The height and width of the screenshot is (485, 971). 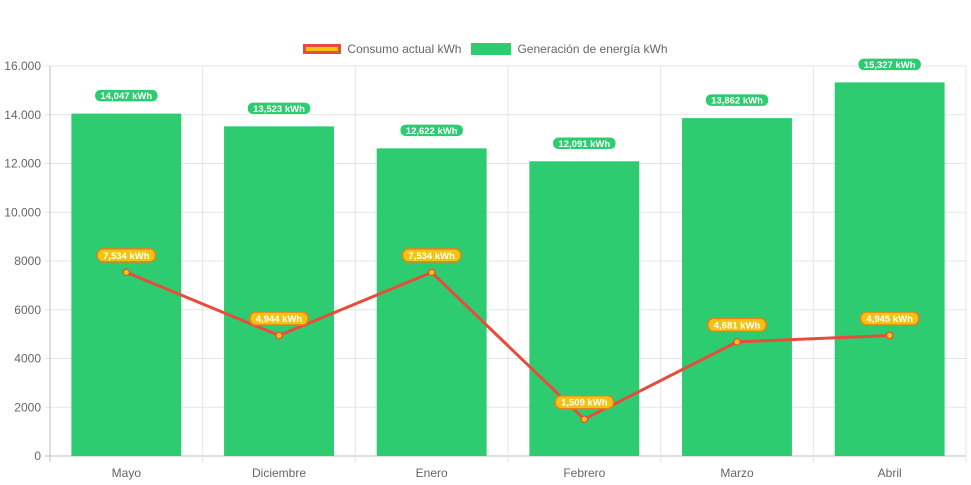 I want to click on legend-swatch-consumo, so click(x=322, y=49).